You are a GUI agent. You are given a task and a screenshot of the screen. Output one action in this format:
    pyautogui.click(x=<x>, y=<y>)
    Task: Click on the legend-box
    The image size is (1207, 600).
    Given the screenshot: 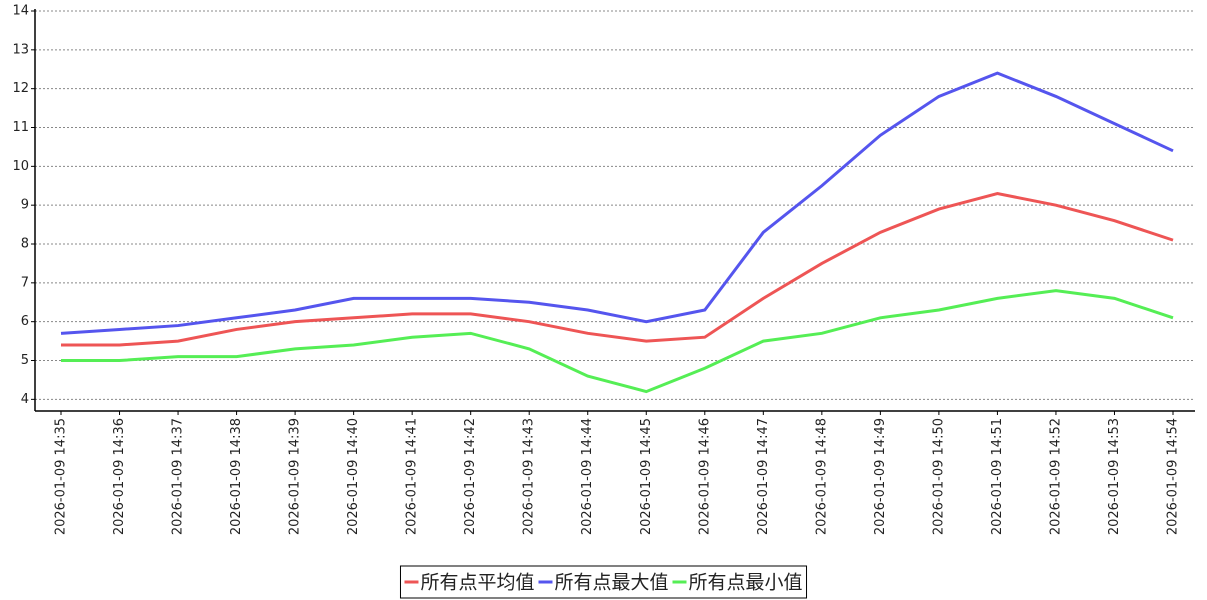 What is the action you would take?
    pyautogui.click(x=603, y=582)
    